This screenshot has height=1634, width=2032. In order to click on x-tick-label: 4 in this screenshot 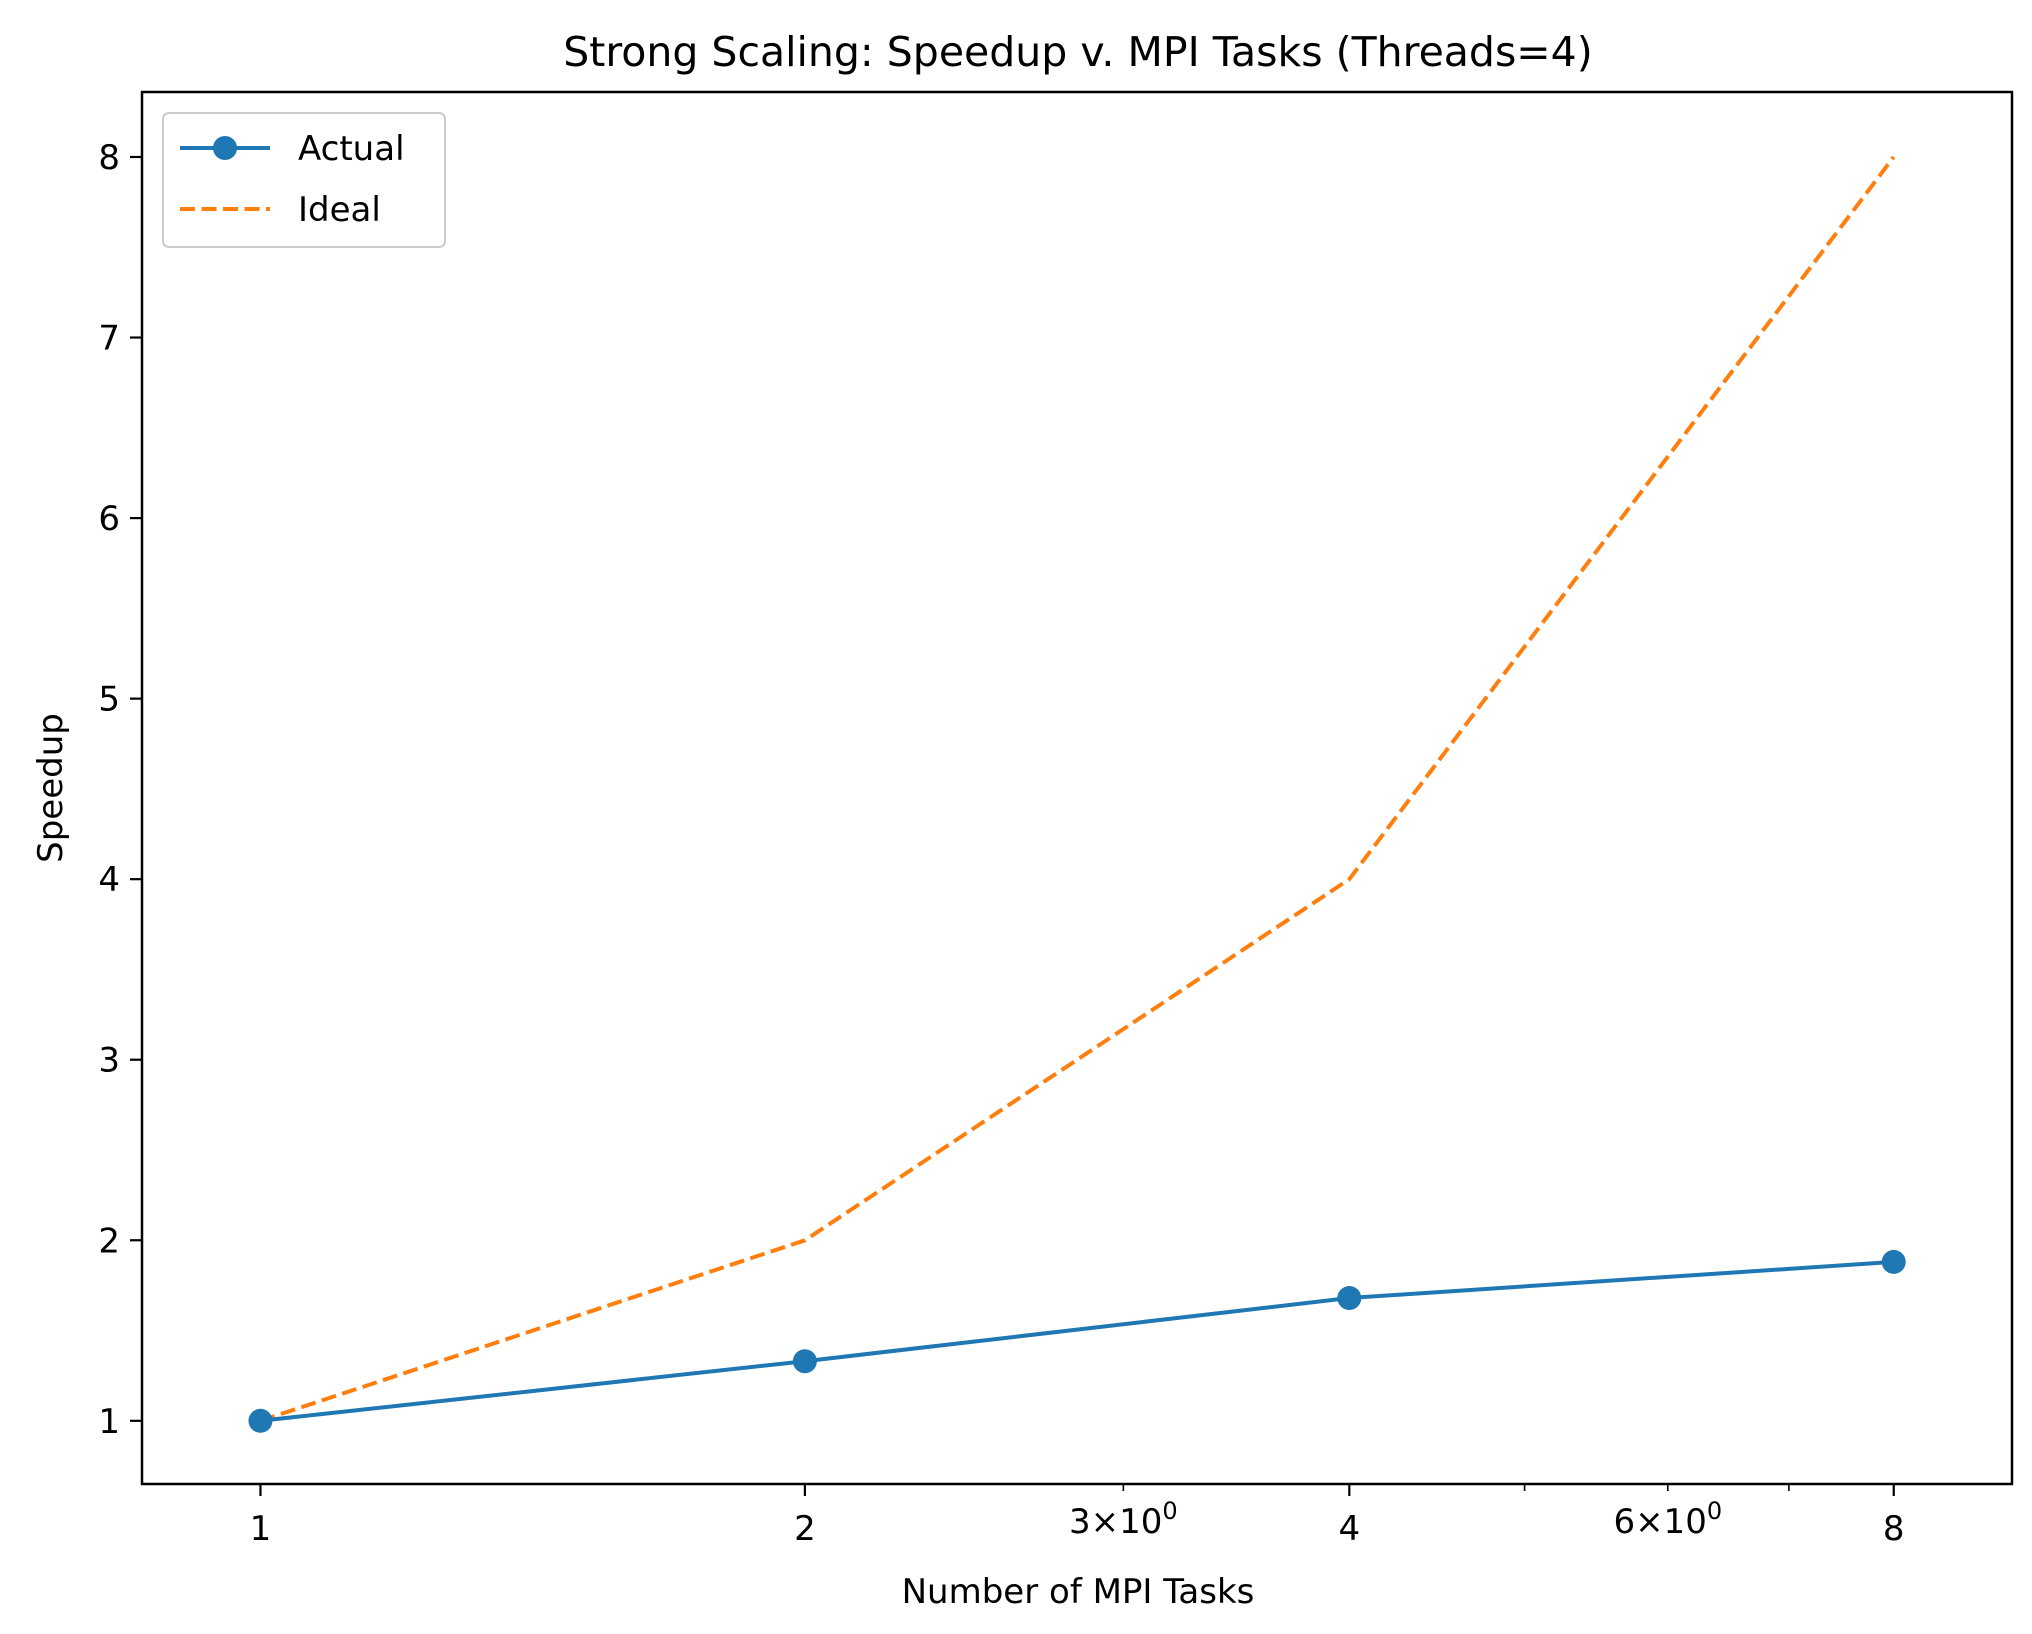, I will do `click(1349, 1529)`.